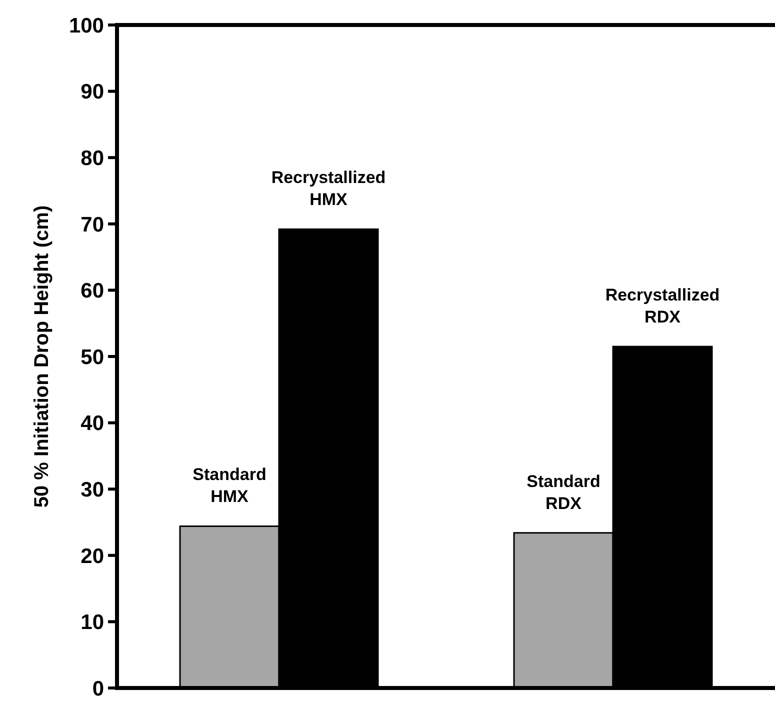  I want to click on annotation: Standard RDX, so click(563, 492).